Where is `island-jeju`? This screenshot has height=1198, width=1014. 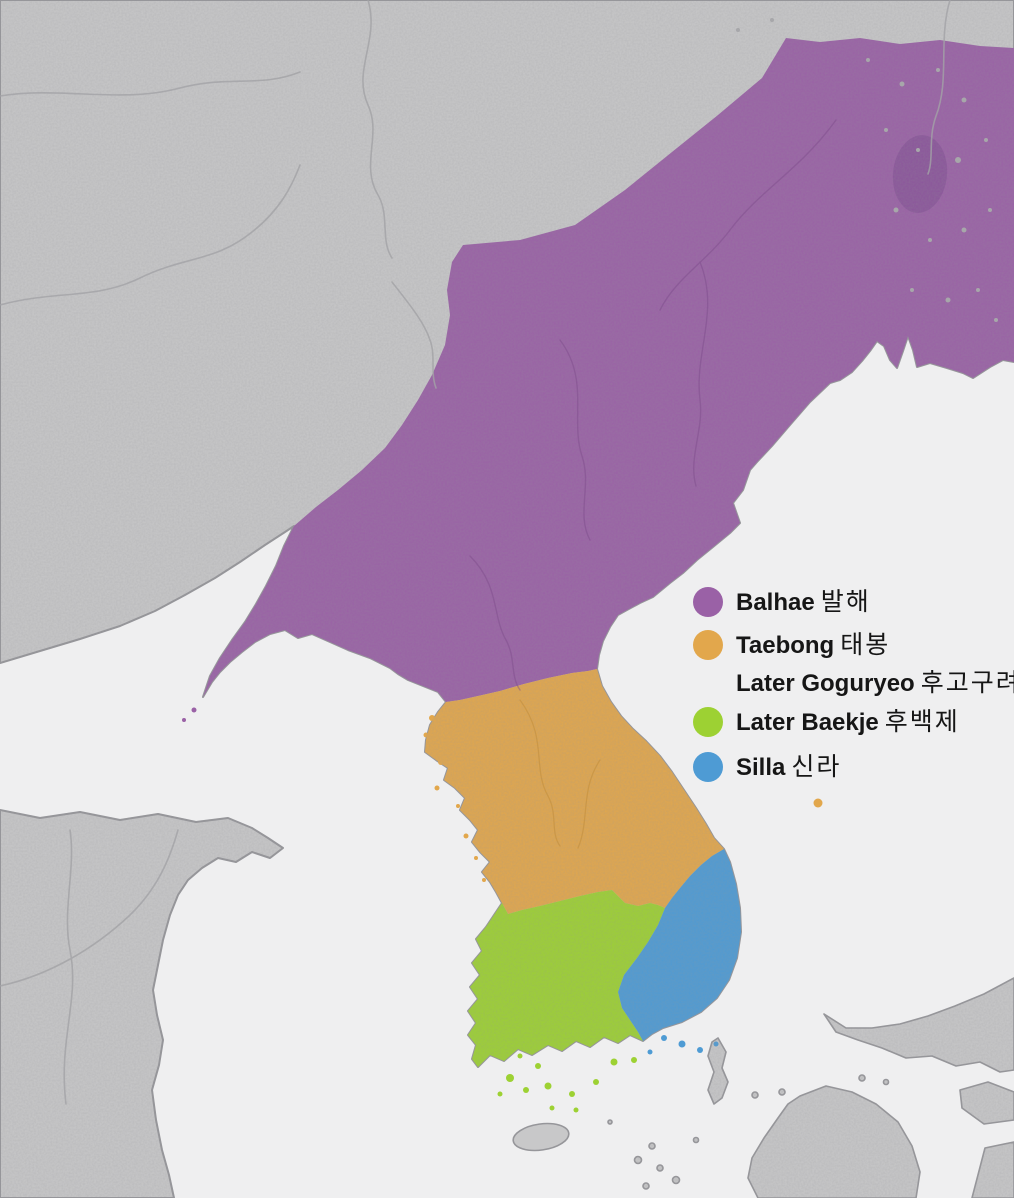 island-jeju is located at coordinates (541, 1137).